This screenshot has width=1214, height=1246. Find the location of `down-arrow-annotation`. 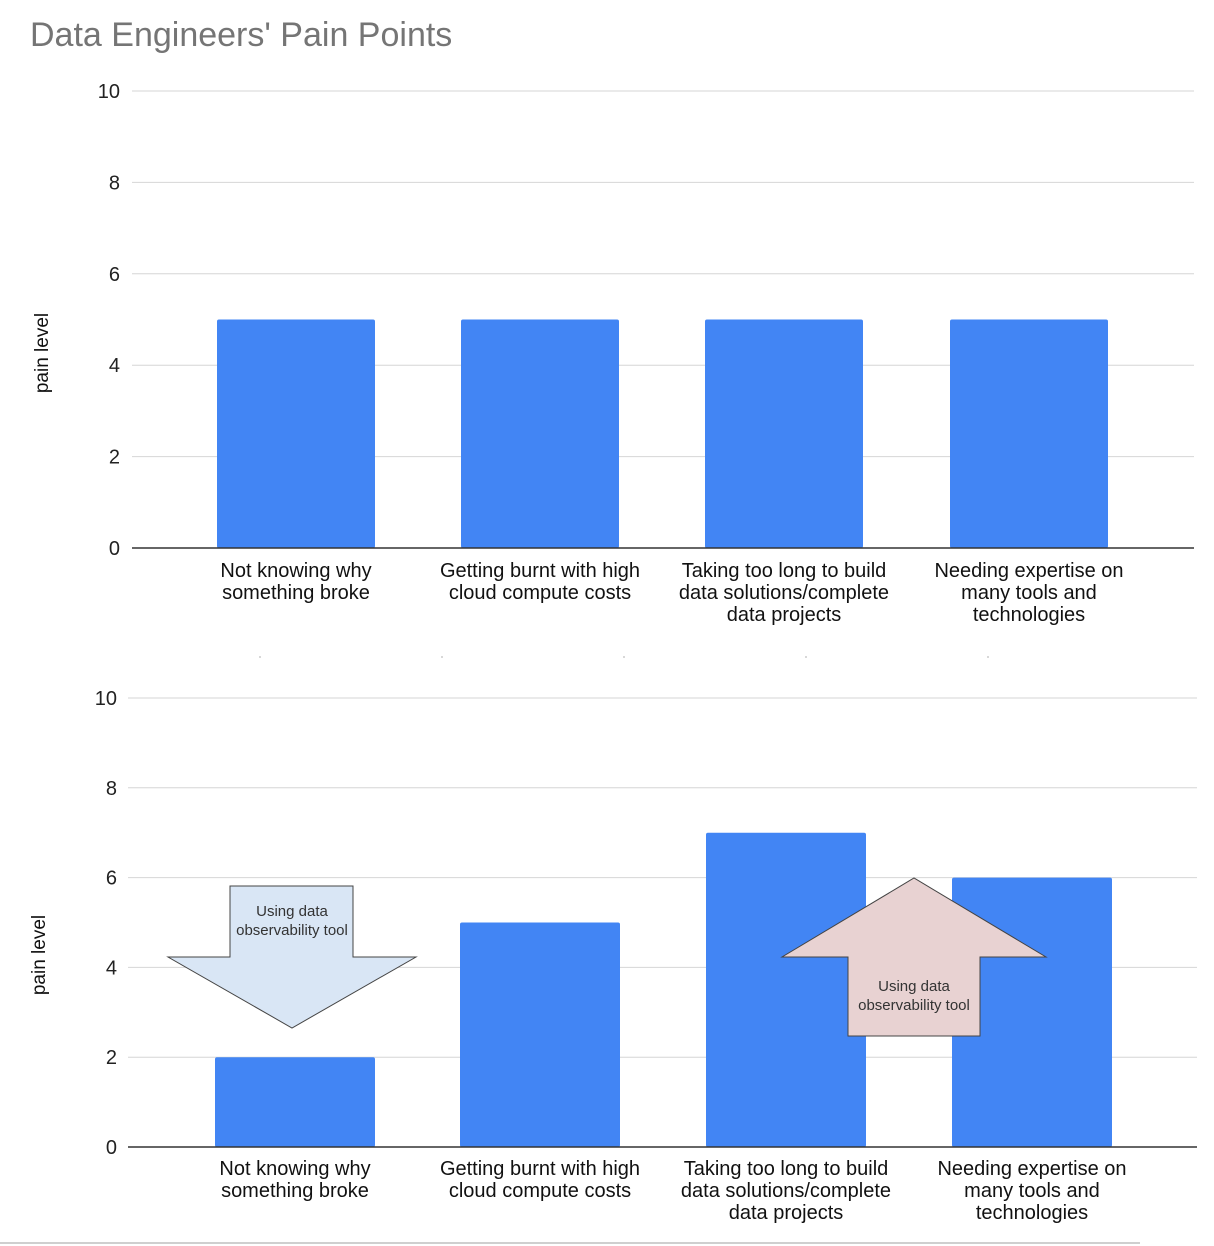

down-arrow-annotation is located at coordinates (292, 957).